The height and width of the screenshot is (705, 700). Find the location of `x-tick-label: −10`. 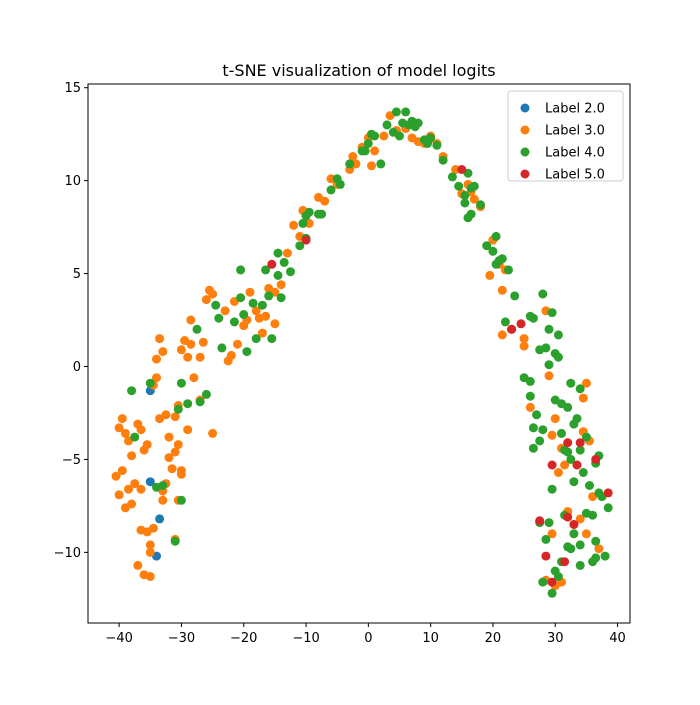

x-tick-label: −10 is located at coordinates (305, 638).